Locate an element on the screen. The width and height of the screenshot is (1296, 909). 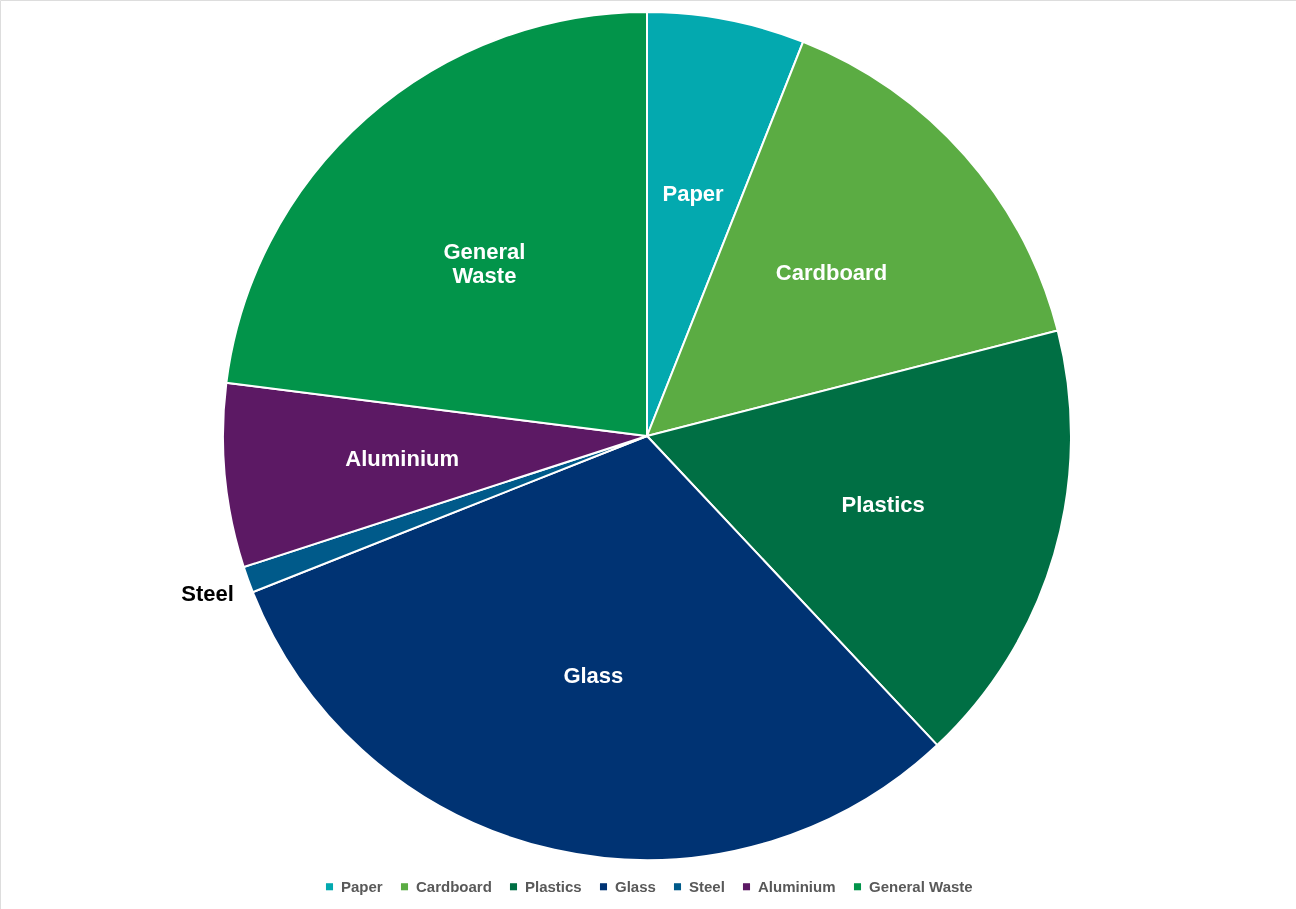
slice-label: Steel is located at coordinates (207, 594).